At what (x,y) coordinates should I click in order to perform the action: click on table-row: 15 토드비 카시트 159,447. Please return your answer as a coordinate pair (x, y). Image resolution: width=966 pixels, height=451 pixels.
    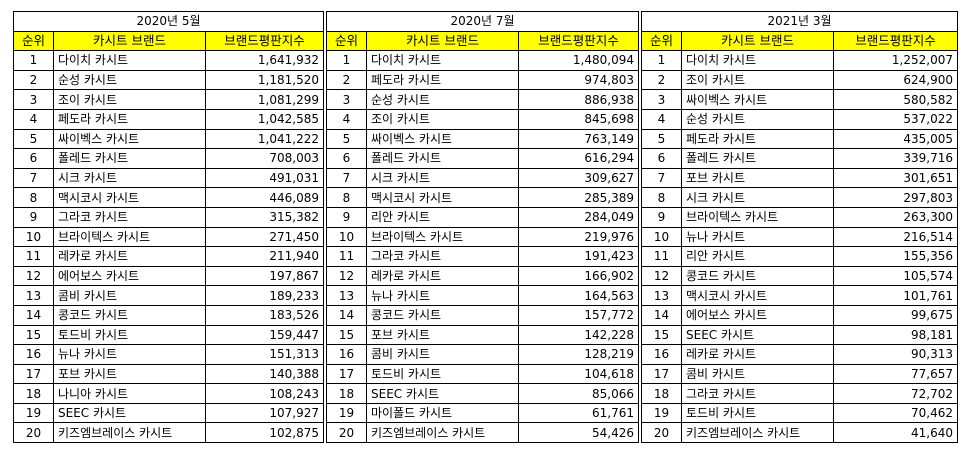
    Looking at the image, I should click on (168, 335).